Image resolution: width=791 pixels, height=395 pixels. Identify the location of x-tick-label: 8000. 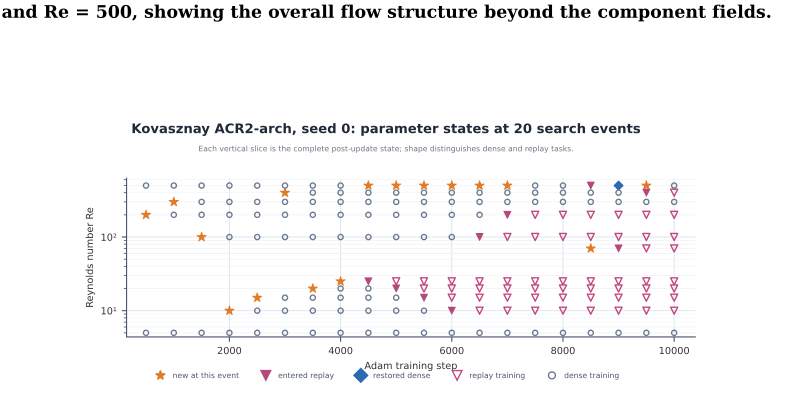
(563, 350).